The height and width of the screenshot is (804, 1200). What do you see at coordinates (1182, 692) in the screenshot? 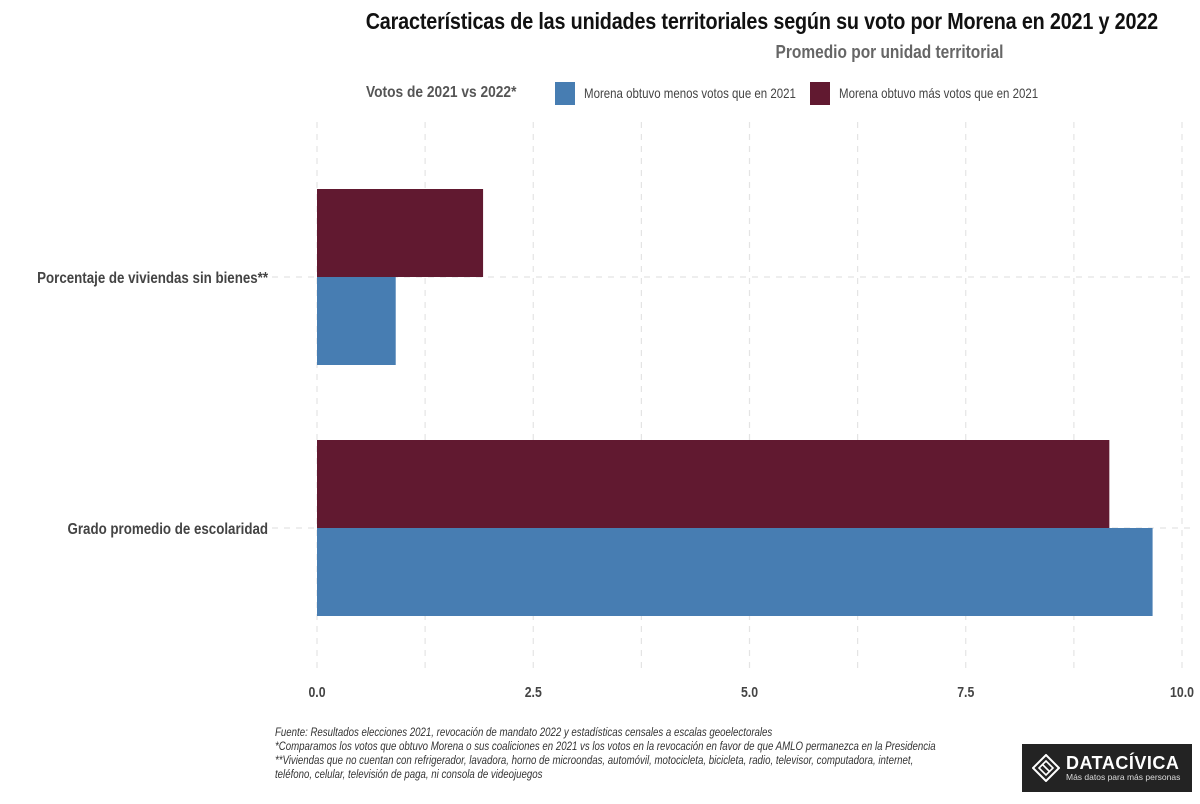
I see `x-tick-label: 10.0` at bounding box center [1182, 692].